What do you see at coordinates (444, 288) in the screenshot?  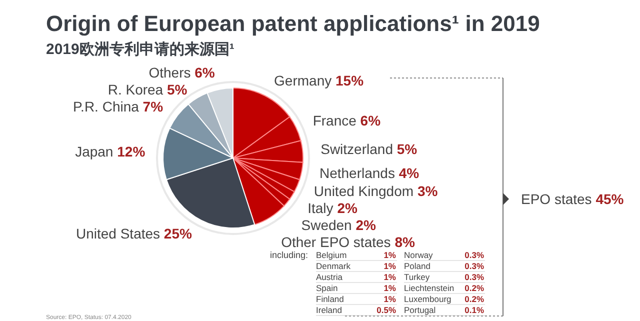 I see `text: Liechtenstein 0.2%` at bounding box center [444, 288].